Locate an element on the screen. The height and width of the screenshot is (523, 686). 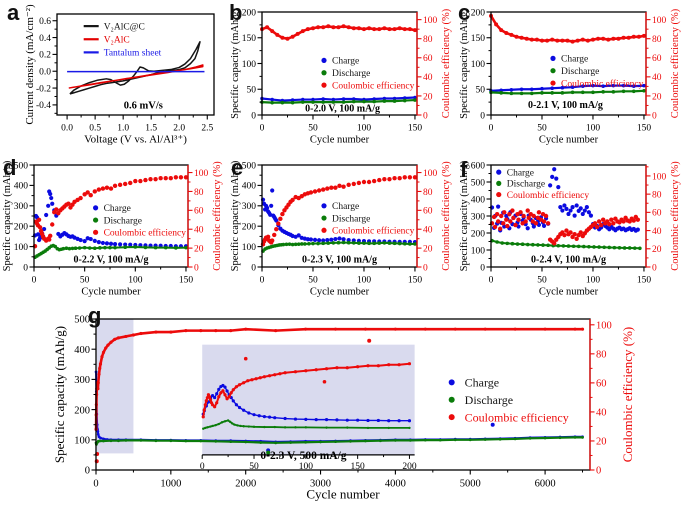
svg-text: 4000 is located at coordinates (395, 484).